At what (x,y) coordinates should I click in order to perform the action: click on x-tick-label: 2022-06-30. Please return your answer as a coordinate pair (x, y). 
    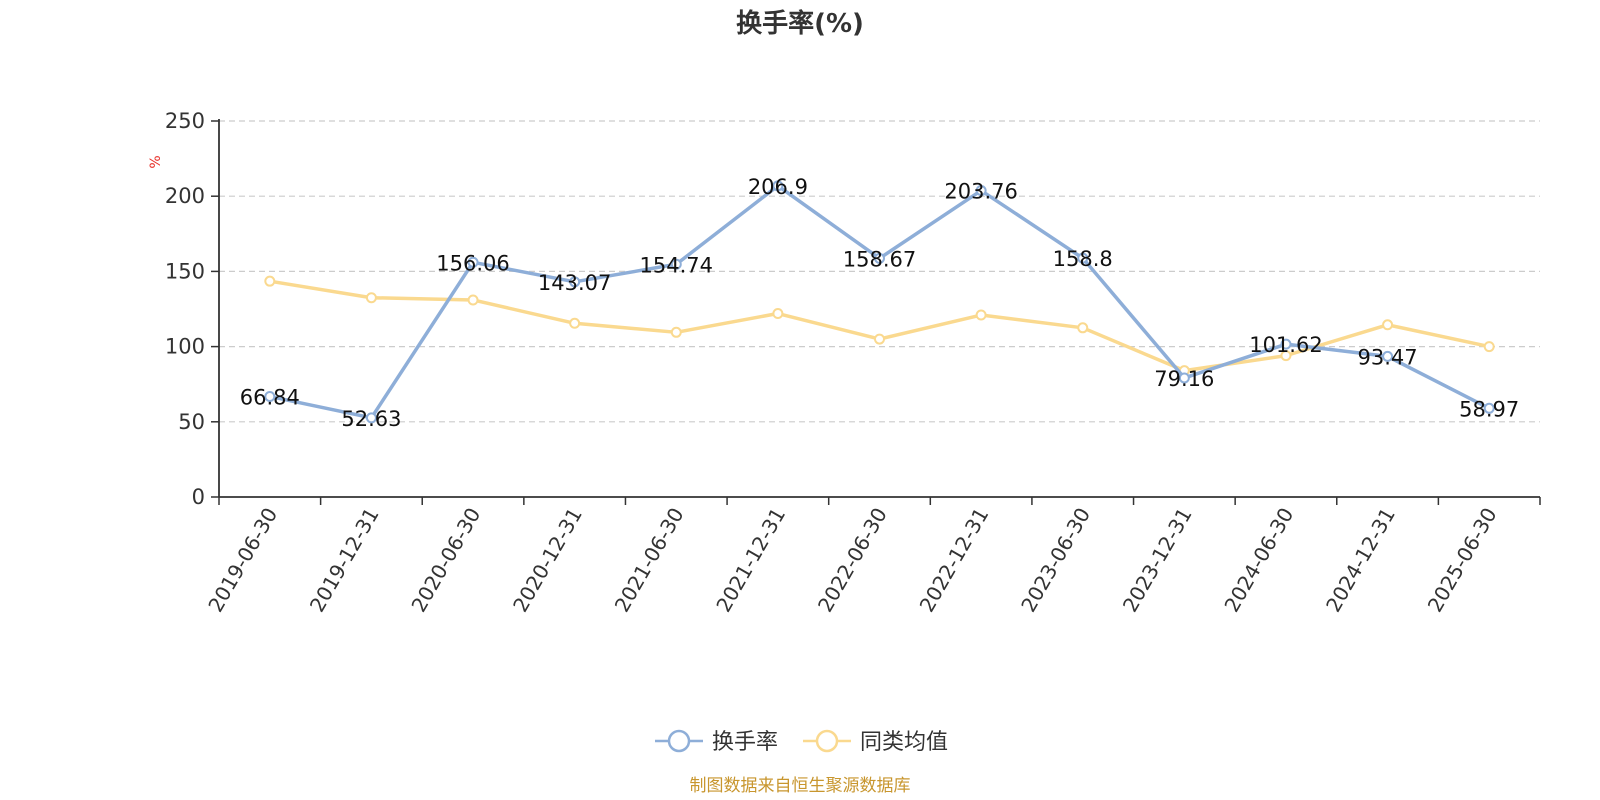
    Looking at the image, I should click on (852, 560).